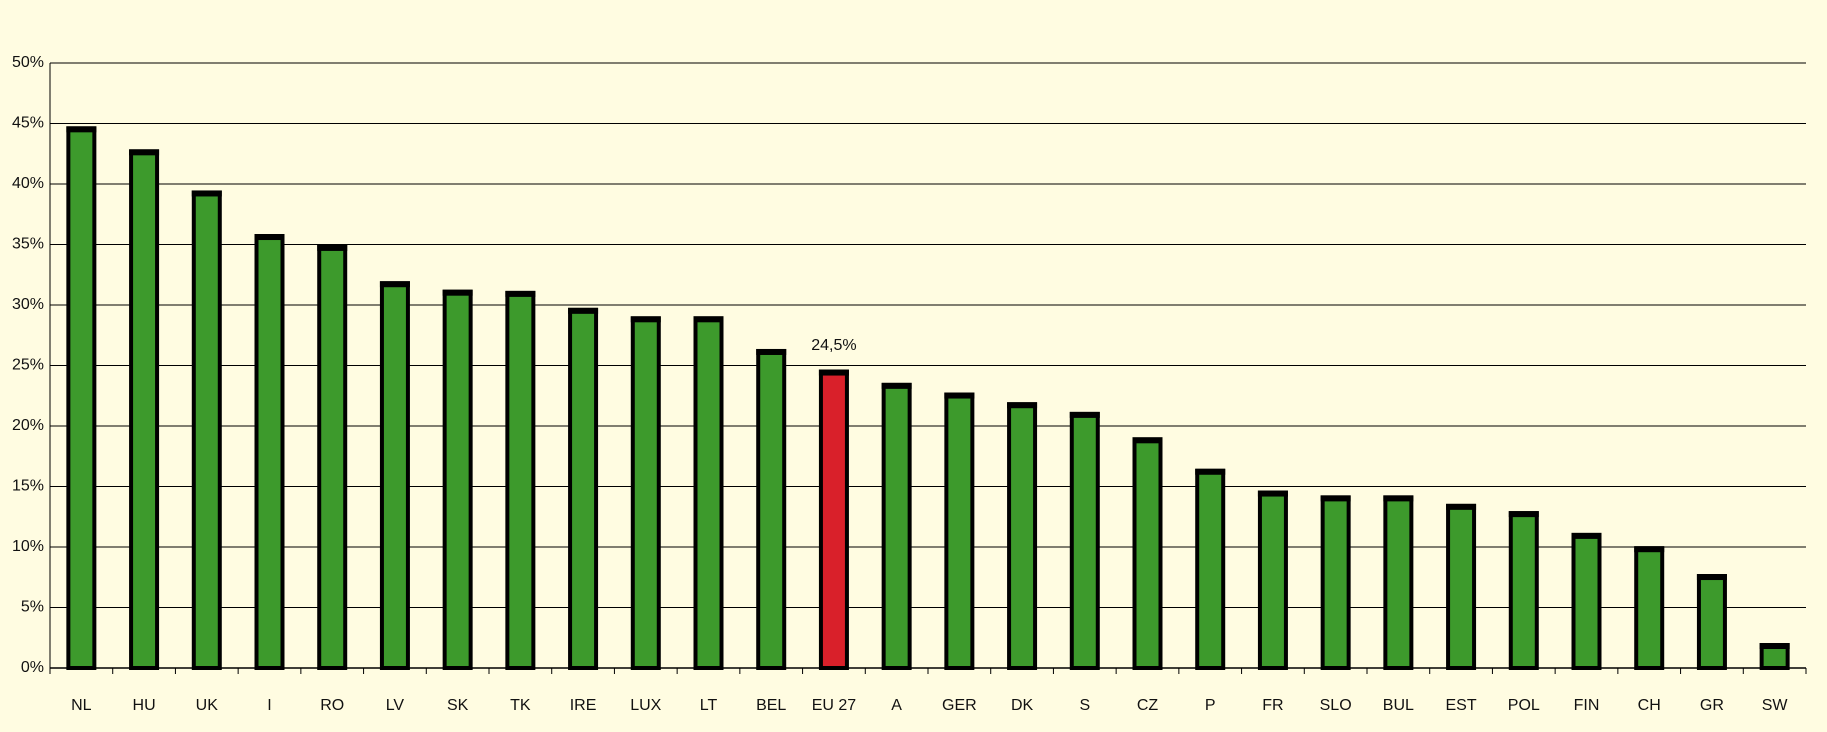 The height and width of the screenshot is (732, 1827). I want to click on x-tick-label: LT, so click(709, 705).